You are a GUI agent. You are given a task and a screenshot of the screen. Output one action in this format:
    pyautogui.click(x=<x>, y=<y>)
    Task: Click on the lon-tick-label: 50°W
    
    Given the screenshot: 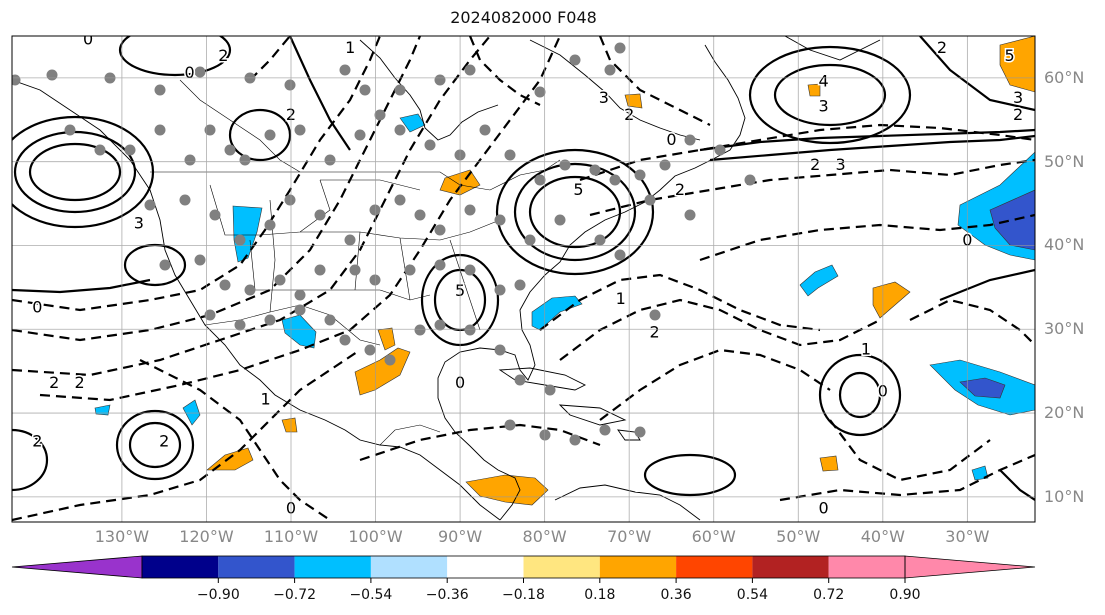 What is the action you would take?
    pyautogui.click(x=798, y=536)
    